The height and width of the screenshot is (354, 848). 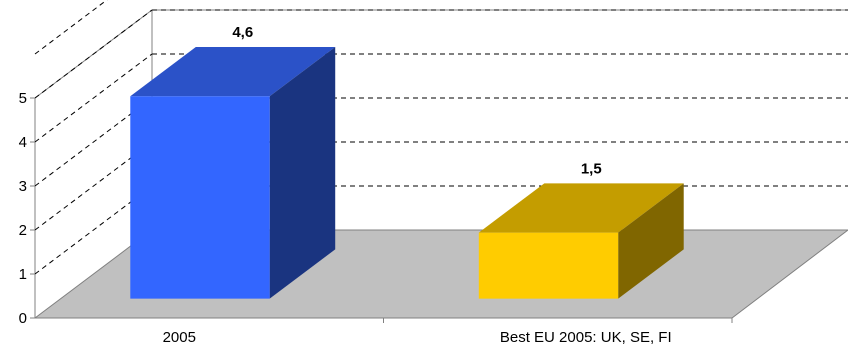 What do you see at coordinates (23, 274) in the screenshot?
I see `y-tick-label: 1` at bounding box center [23, 274].